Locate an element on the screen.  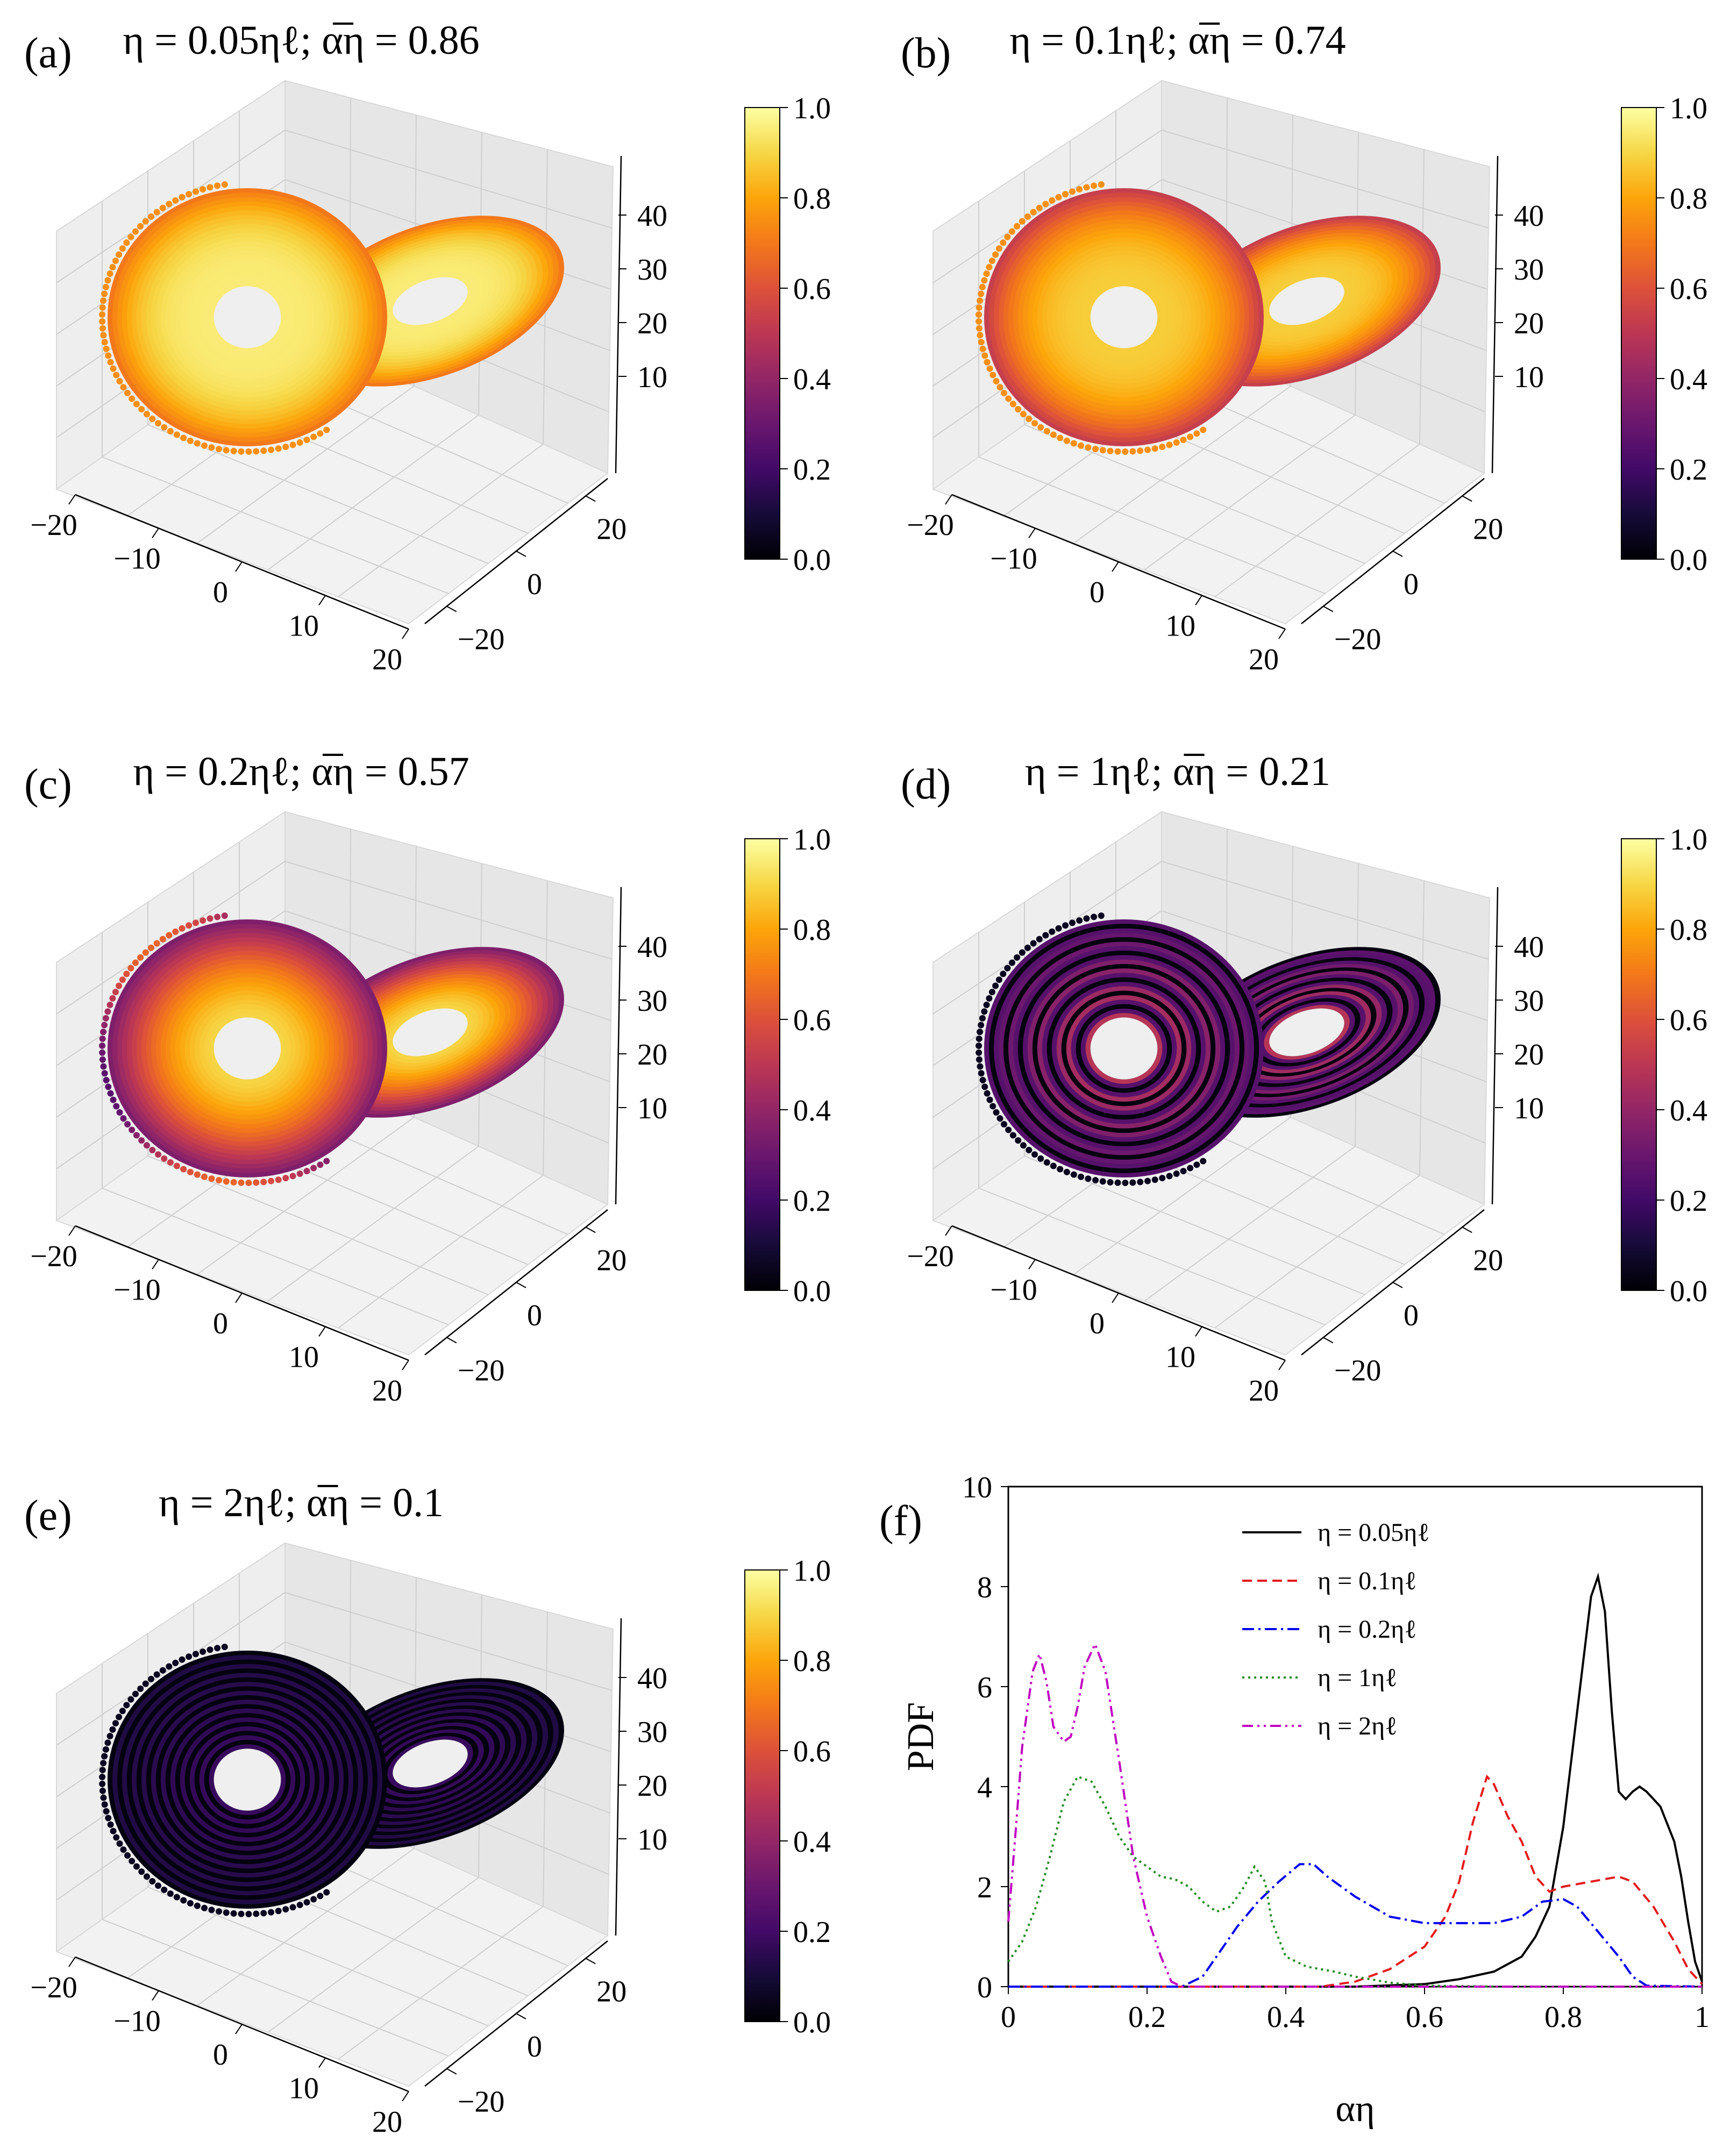
legend-entry: η = 0.05ηℓ is located at coordinates (1373, 1532).